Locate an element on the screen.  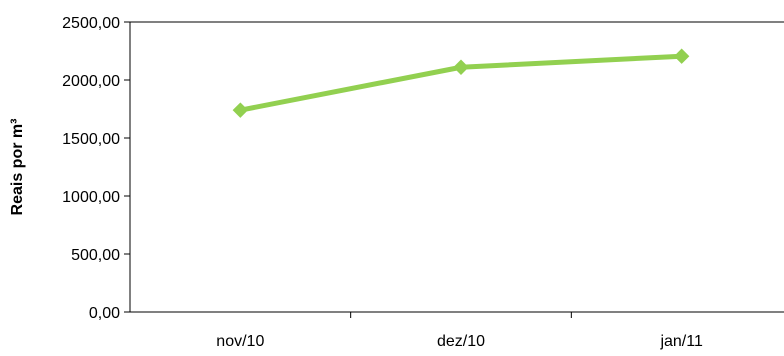
y-tick-label: 2000,00 is located at coordinates (91, 81).